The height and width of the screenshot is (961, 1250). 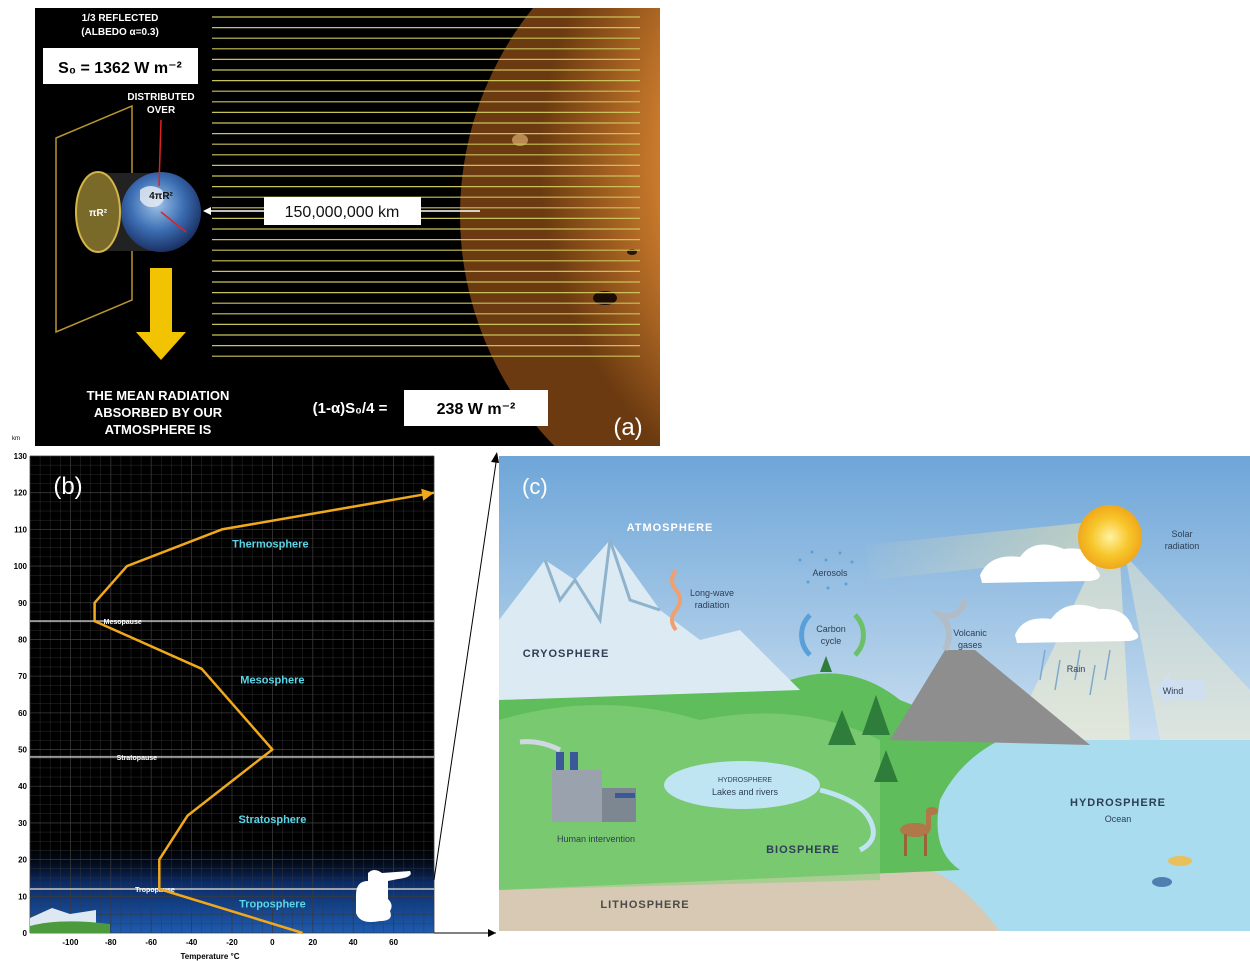 What do you see at coordinates (22, 676) in the screenshot?
I see `y-tick-label: 70` at bounding box center [22, 676].